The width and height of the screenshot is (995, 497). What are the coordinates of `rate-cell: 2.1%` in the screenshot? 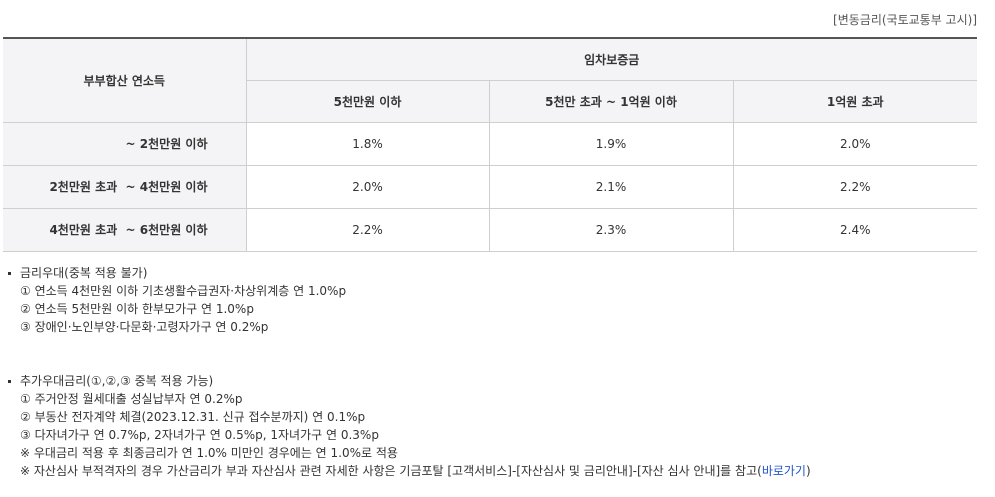 It's located at (611, 186).